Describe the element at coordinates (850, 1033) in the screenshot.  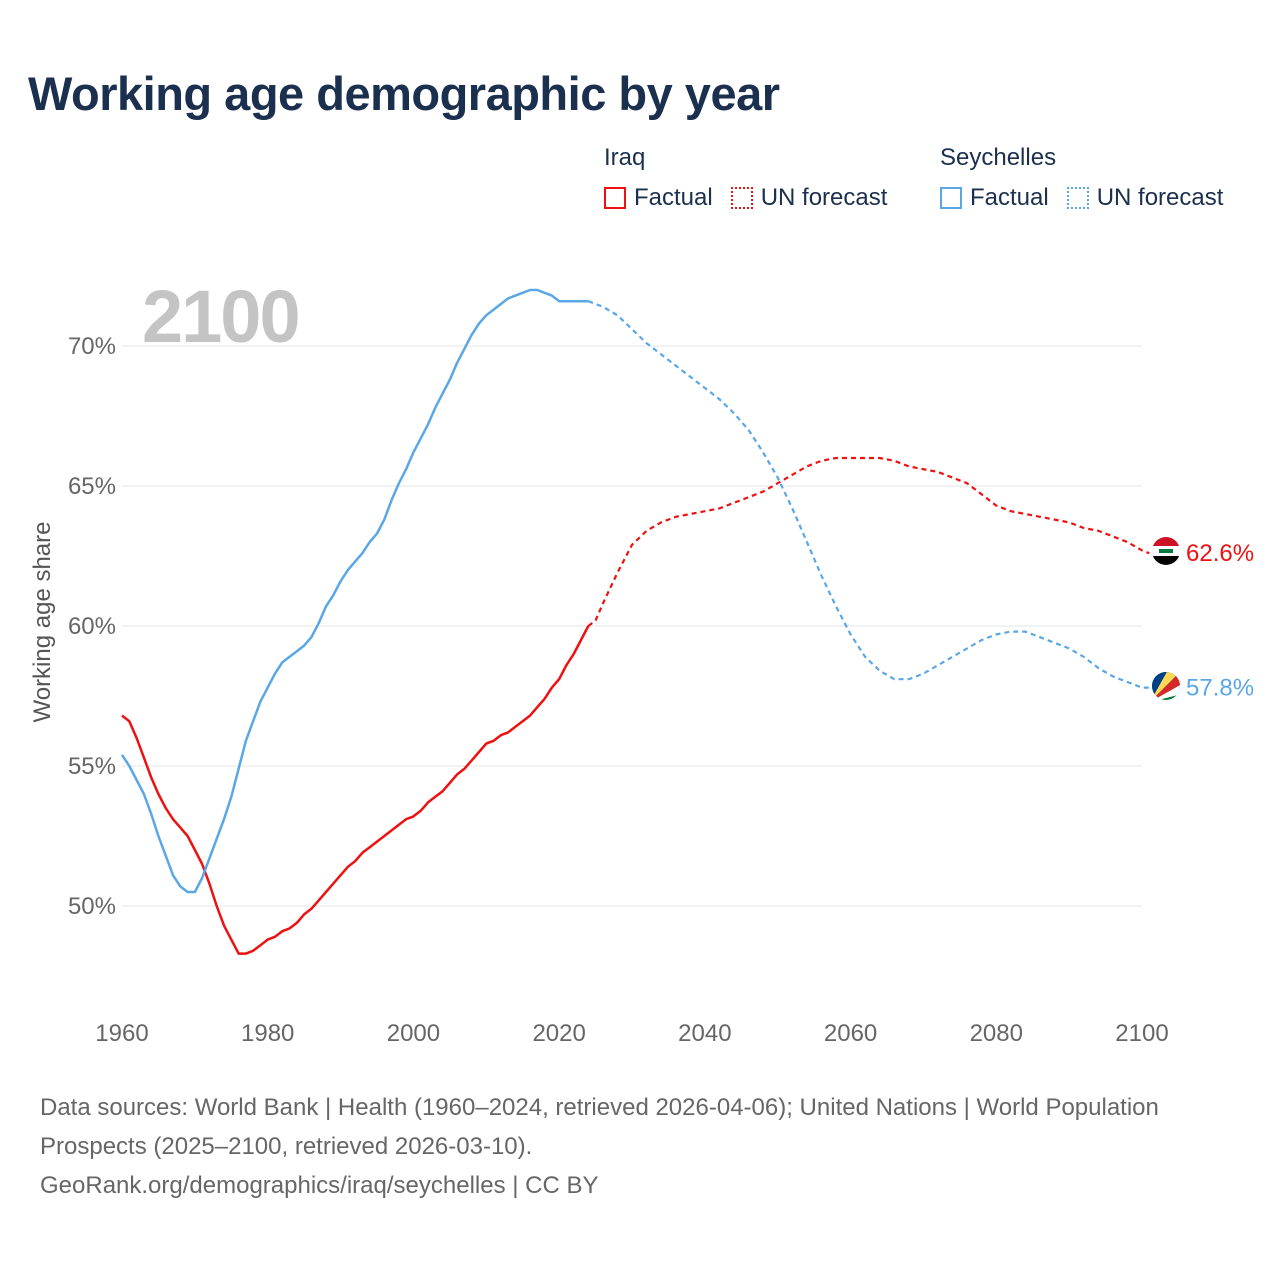
I see `x-tick-label: 2060` at that location.